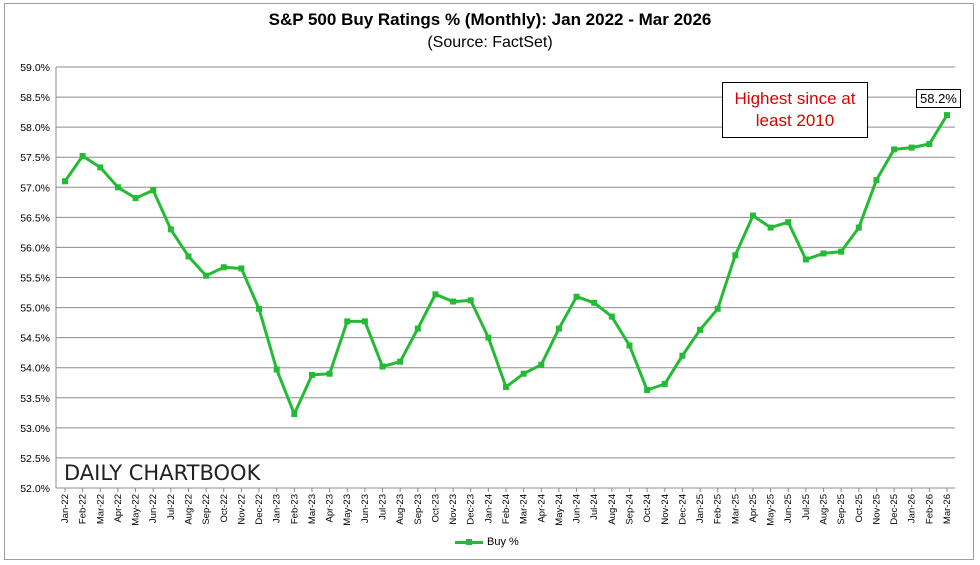  What do you see at coordinates (35, 459) in the screenshot?
I see `y-tick-label: 52.5%` at bounding box center [35, 459].